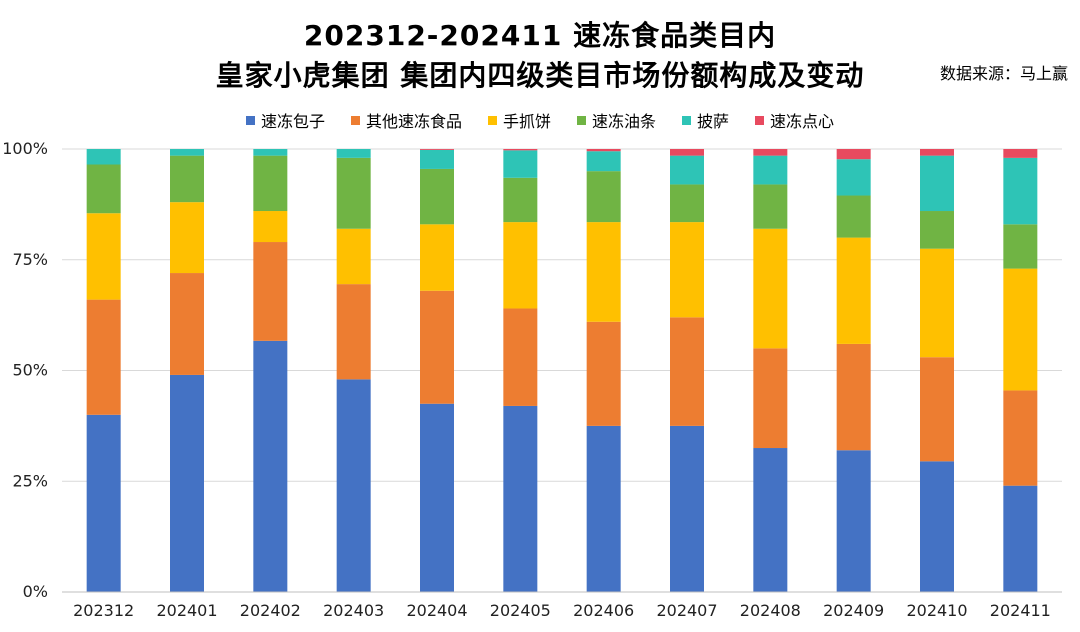 This screenshot has height=632, width=1080. I want to click on y-tick-label: 50%, so click(30, 370).